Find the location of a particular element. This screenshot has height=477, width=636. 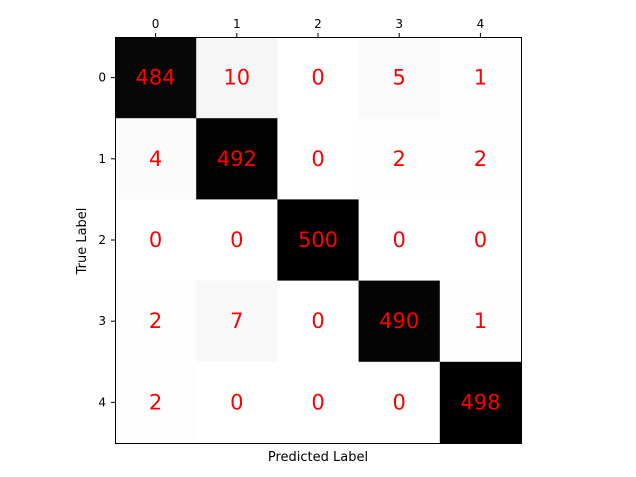

x-axis-label: Predicted Label is located at coordinates (318, 457).